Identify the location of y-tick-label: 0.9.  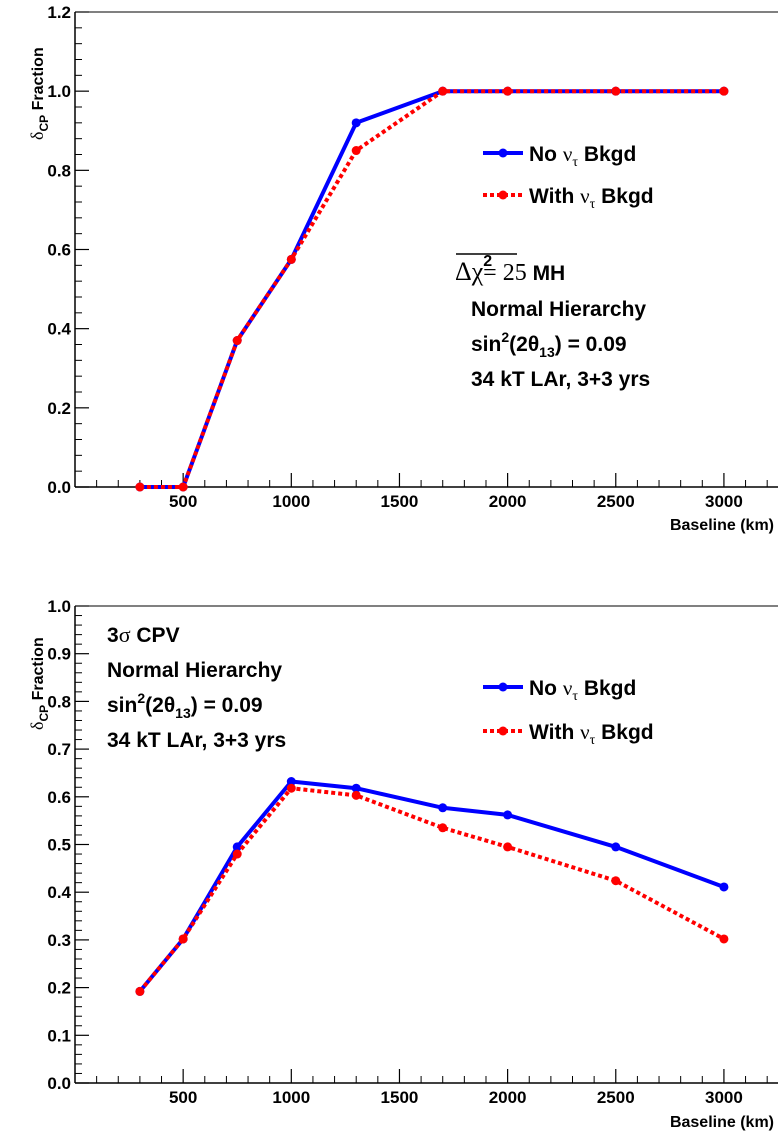
(59, 654).